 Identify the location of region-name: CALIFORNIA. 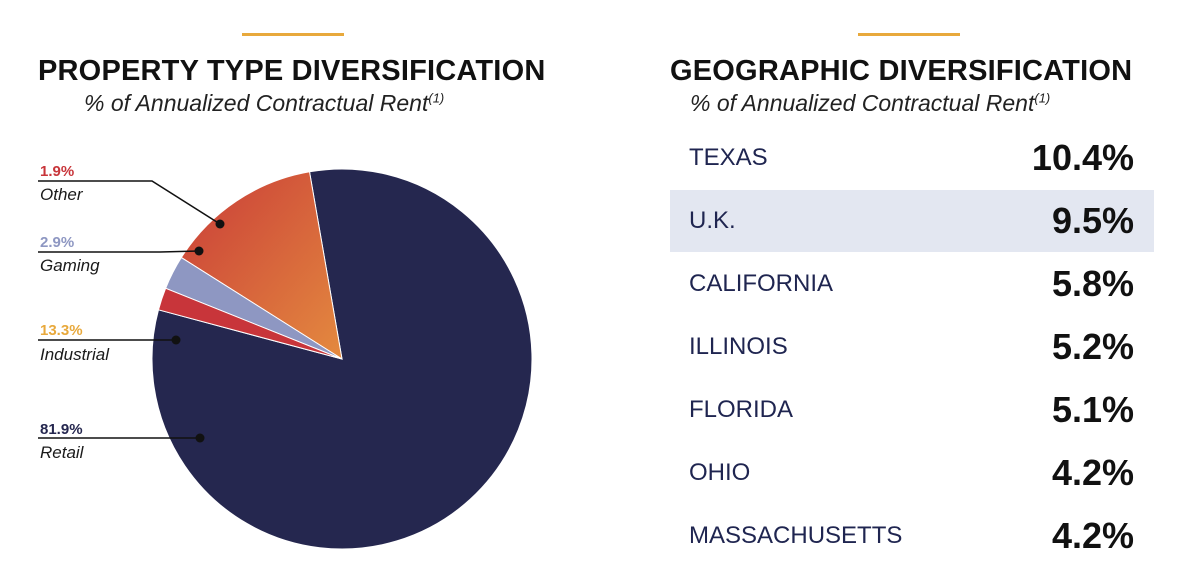
(761, 283).